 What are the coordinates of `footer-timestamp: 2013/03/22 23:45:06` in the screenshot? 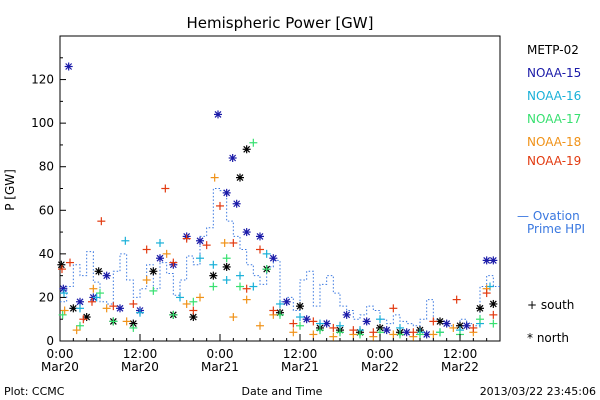 It's located at (538, 391).